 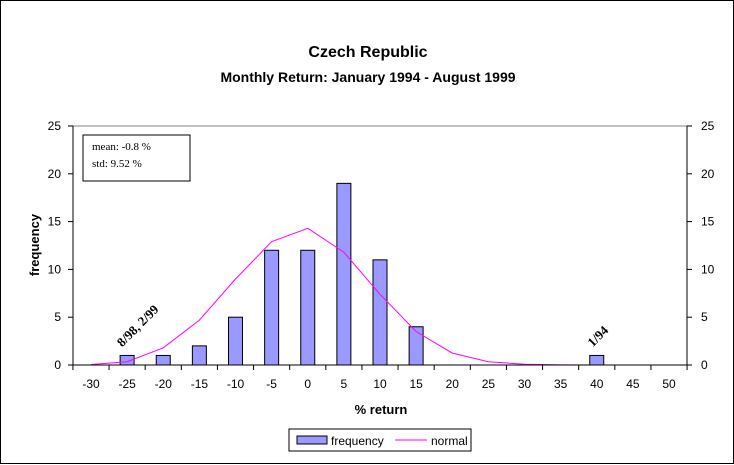 What do you see at coordinates (597, 384) in the screenshot?
I see `x-tick-label: 40` at bounding box center [597, 384].